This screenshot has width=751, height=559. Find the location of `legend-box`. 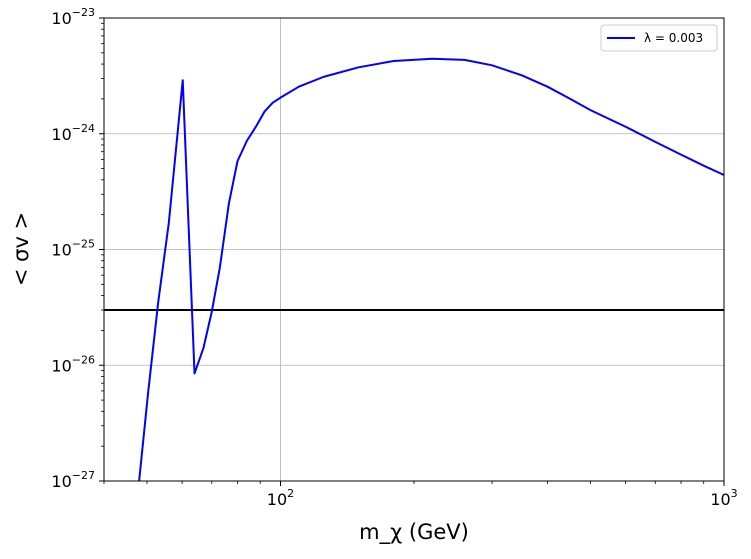

legend-box is located at coordinates (659, 38).